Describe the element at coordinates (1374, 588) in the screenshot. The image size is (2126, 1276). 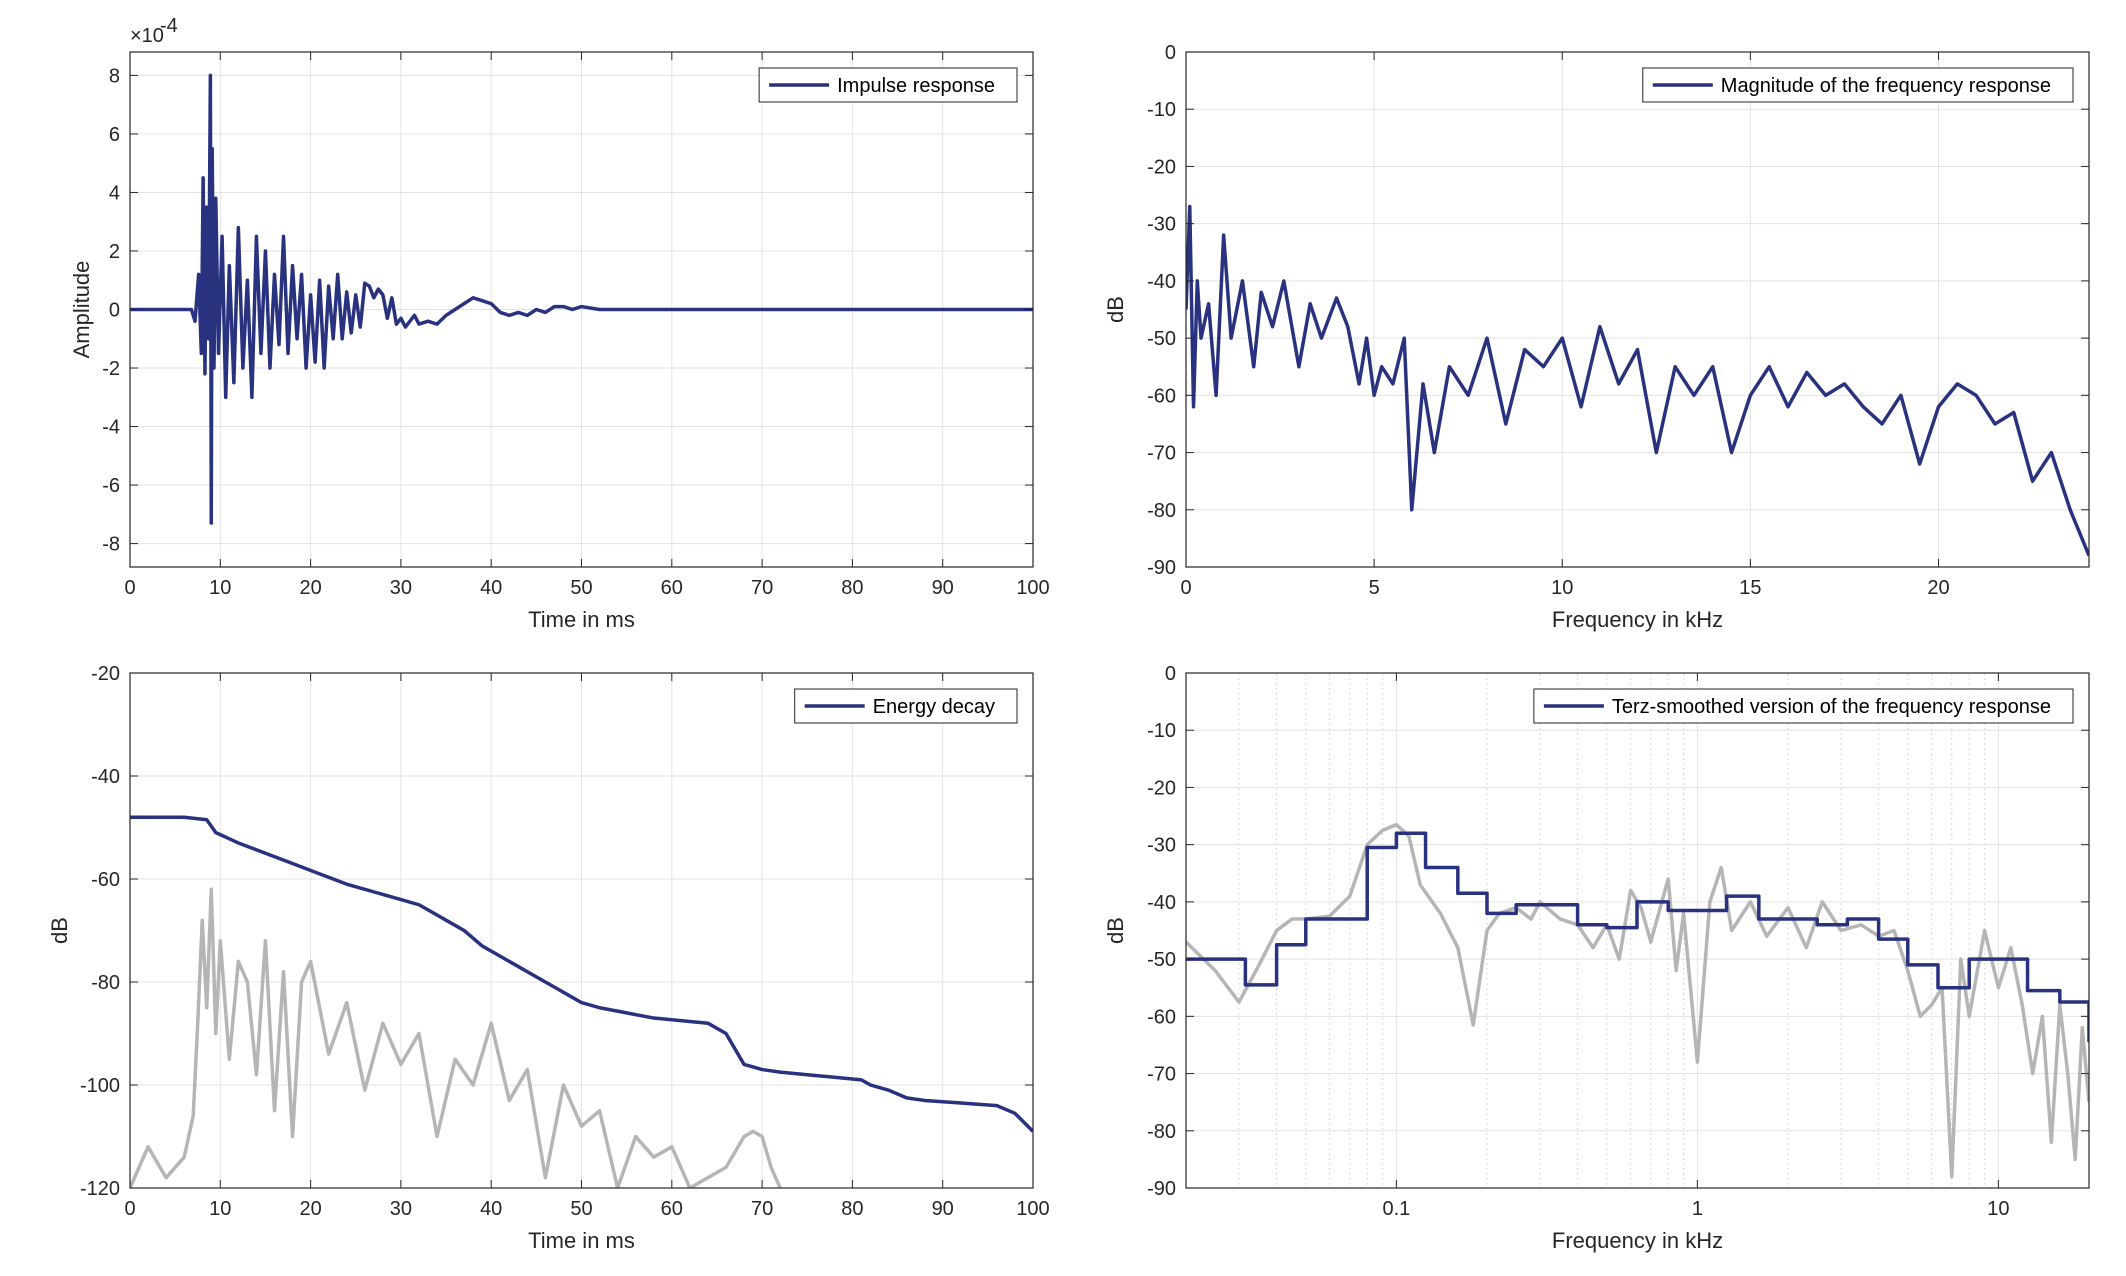
I see `x-tick-label: 5` at that location.